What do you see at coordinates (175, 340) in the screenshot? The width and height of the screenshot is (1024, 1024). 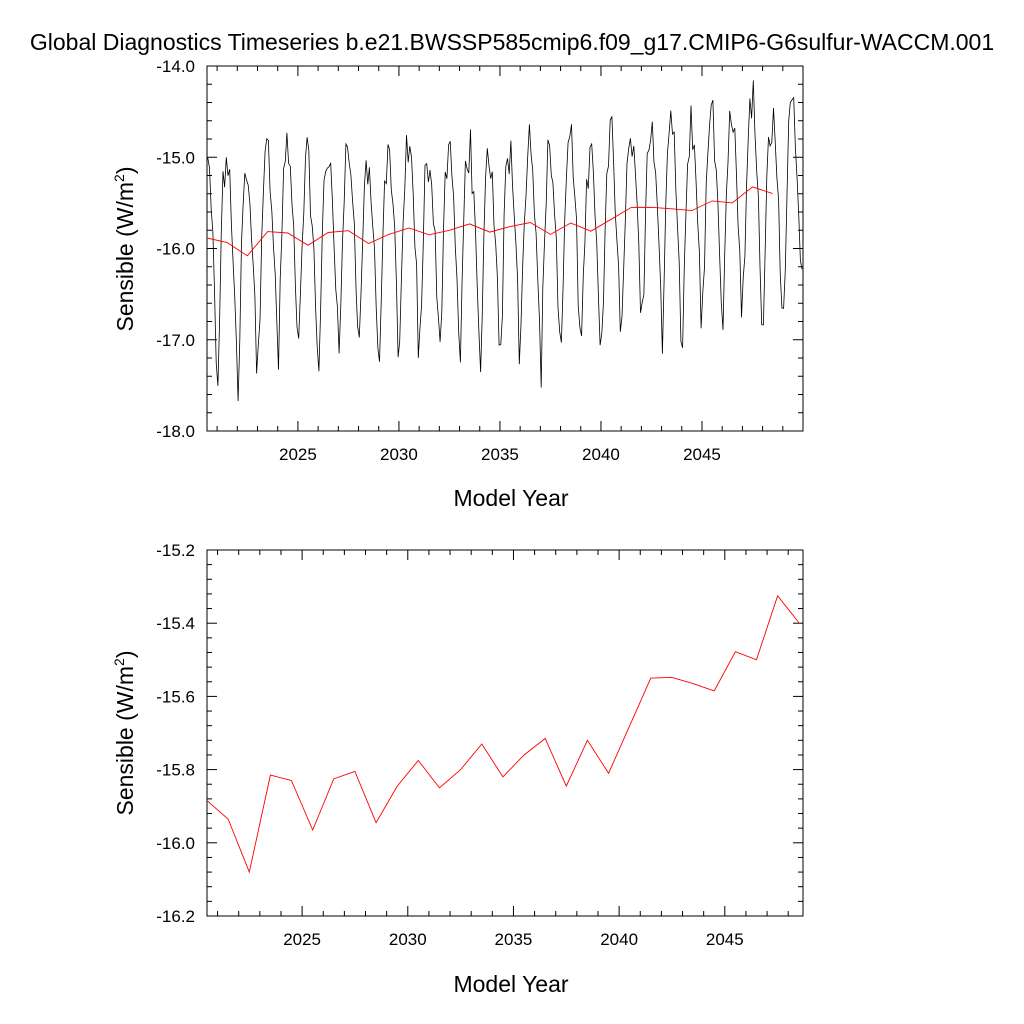 I see `y-tick-label: -17.0` at bounding box center [175, 340].